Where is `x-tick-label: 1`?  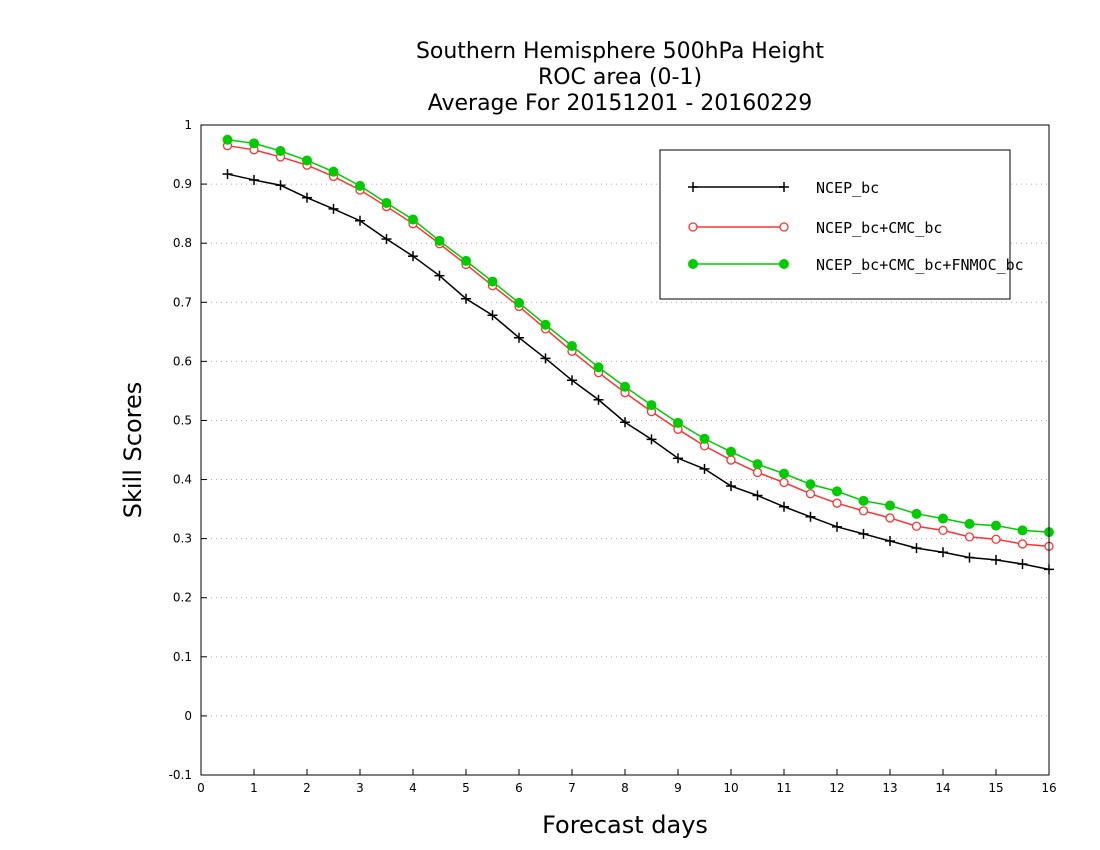
x-tick-label: 1 is located at coordinates (254, 788).